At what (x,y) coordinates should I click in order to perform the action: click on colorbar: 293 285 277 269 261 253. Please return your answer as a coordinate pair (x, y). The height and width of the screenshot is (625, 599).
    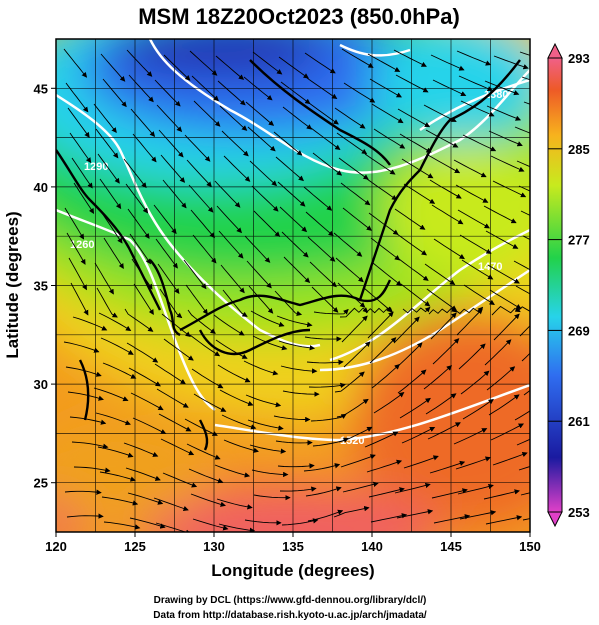
    Looking at the image, I should click on (568, 285).